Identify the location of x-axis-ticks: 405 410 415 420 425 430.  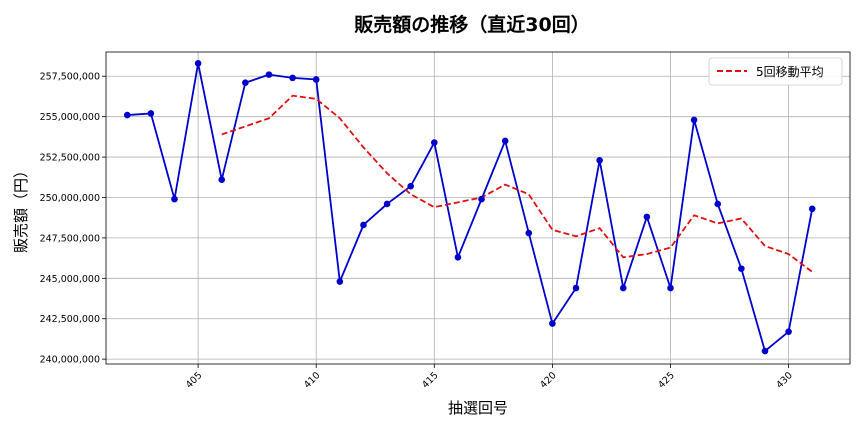
(489, 377).